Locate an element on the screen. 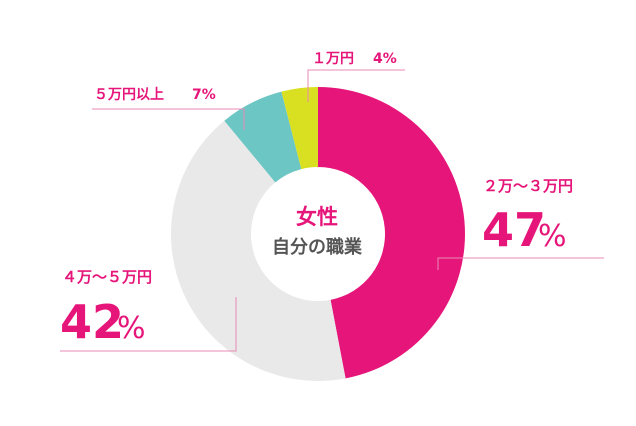 Image resolution: width=636 pixels, height=426 pixels. value-5man-ijou: 7% is located at coordinates (204, 95).